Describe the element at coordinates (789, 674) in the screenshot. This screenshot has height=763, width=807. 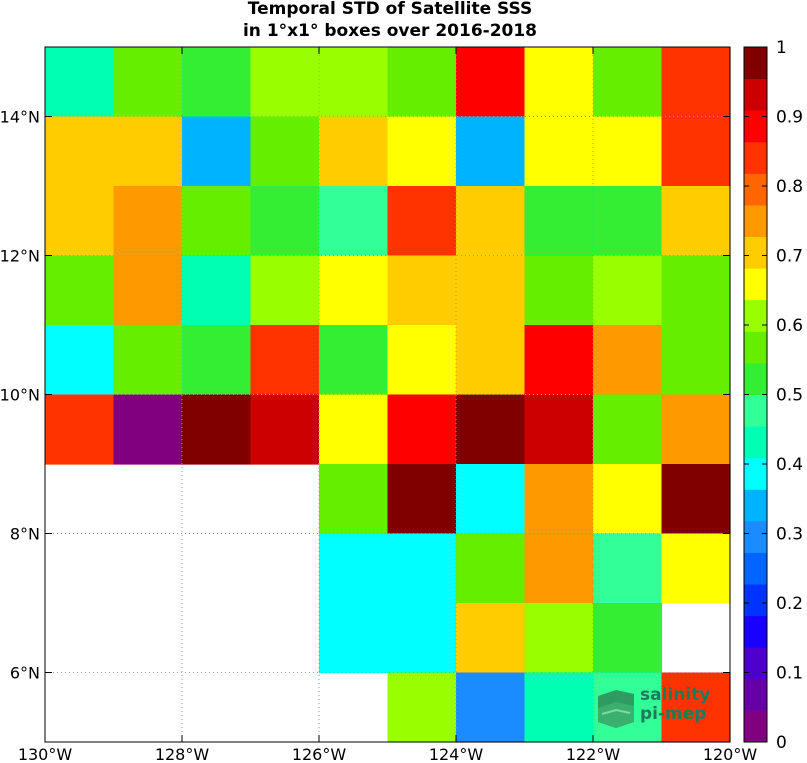
I see `colorbar-tick-label: 0.1` at that location.